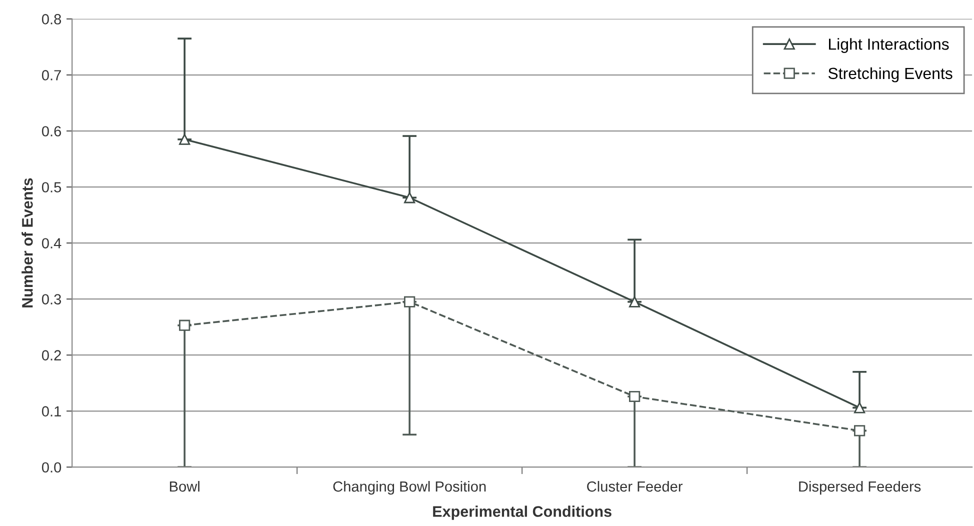 The height and width of the screenshot is (526, 974). What do you see at coordinates (635, 486) in the screenshot?
I see `x-tick-label: Cluster Feeder` at bounding box center [635, 486].